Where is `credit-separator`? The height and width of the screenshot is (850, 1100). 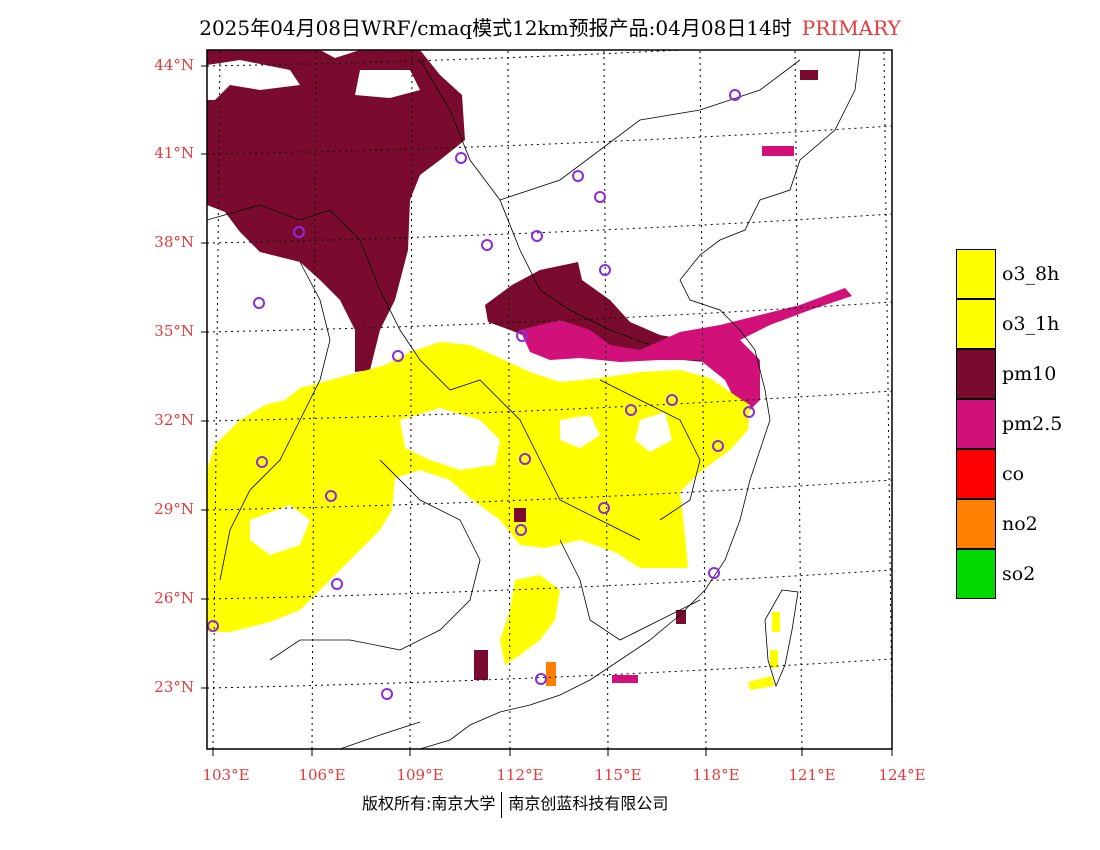 credit-separator is located at coordinates (502, 804).